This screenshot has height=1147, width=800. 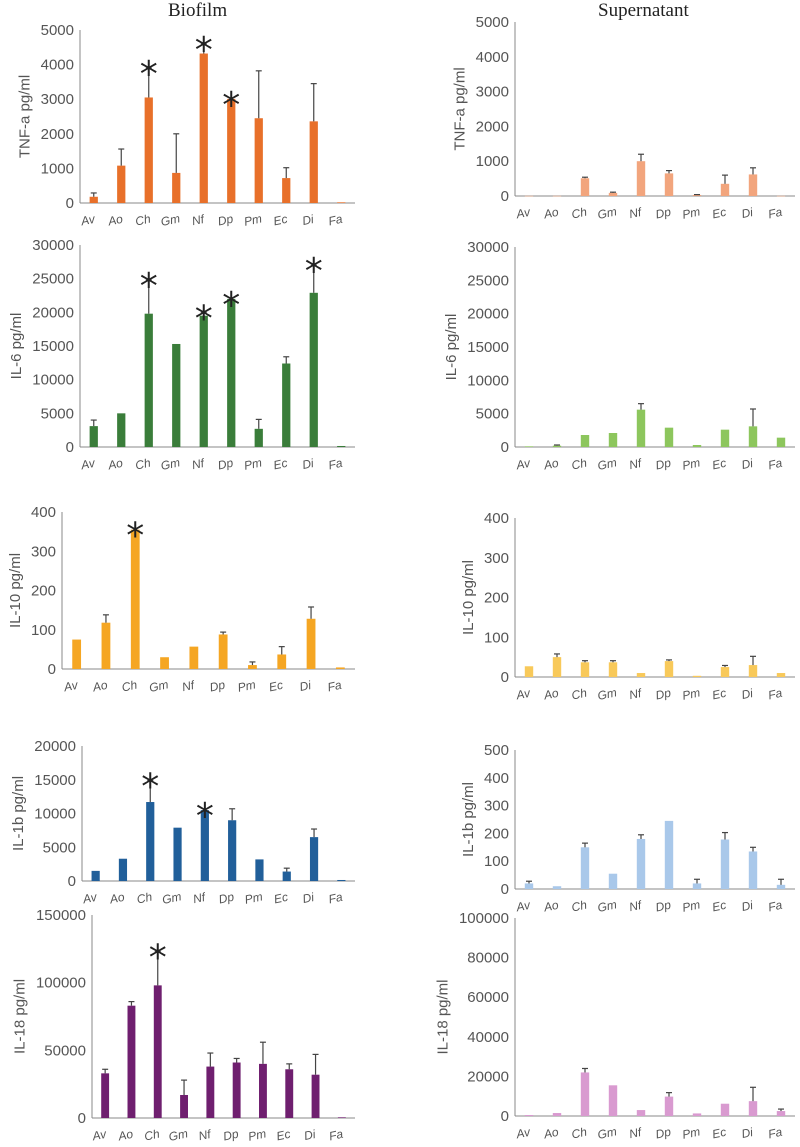 What do you see at coordinates (121, 184) in the screenshot?
I see `bar-Ao` at bounding box center [121, 184].